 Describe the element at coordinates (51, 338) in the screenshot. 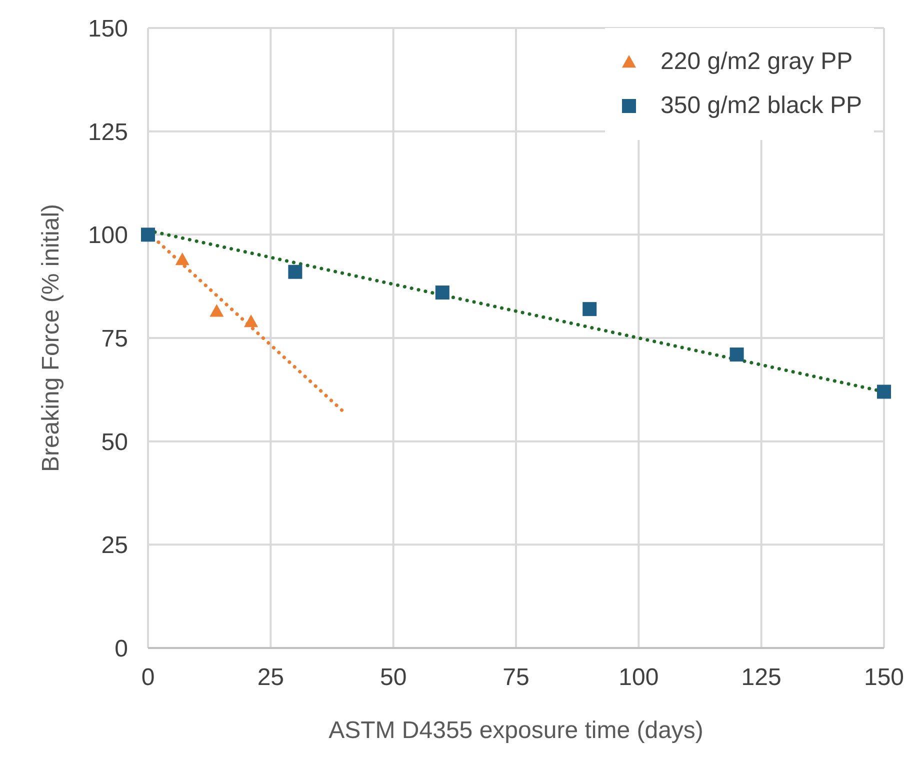

I see `y-axis-title: Breaking Force (% initial)` at that location.